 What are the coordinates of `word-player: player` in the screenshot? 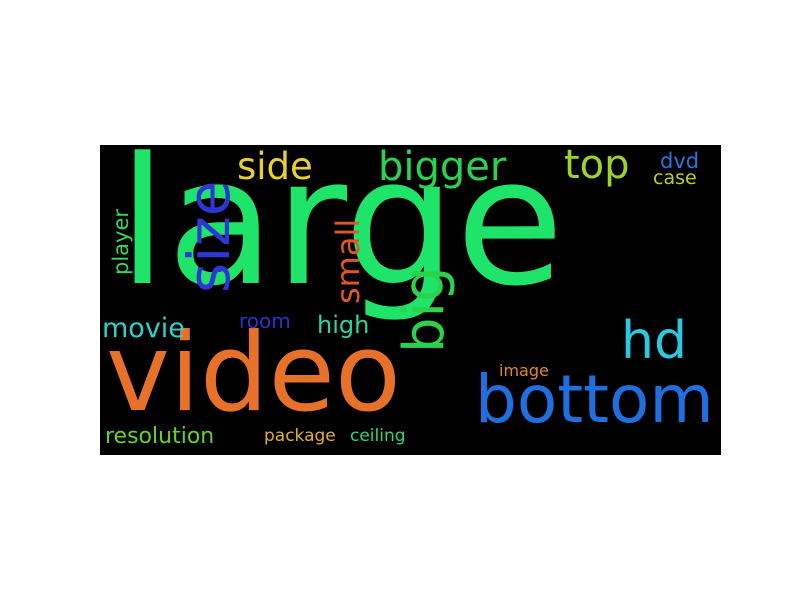 It's located at (121, 241).